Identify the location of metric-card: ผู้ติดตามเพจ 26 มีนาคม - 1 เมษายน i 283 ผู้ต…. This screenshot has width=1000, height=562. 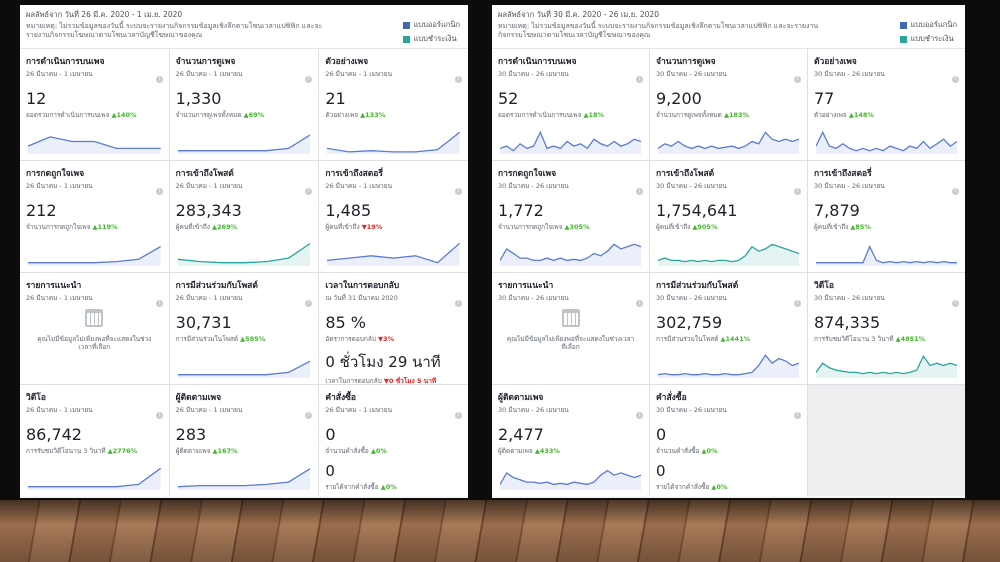
(244, 440).